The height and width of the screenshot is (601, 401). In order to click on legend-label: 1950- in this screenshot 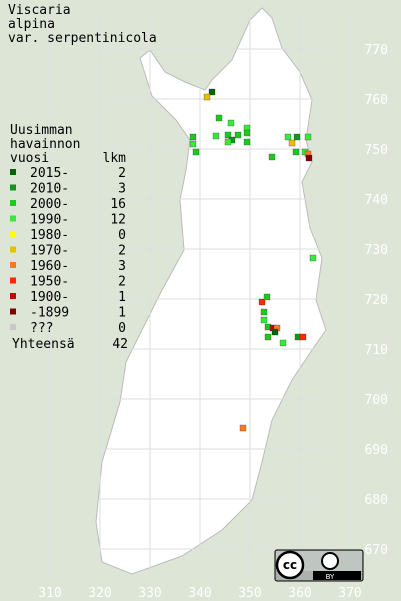, I will do `click(49, 282)`.